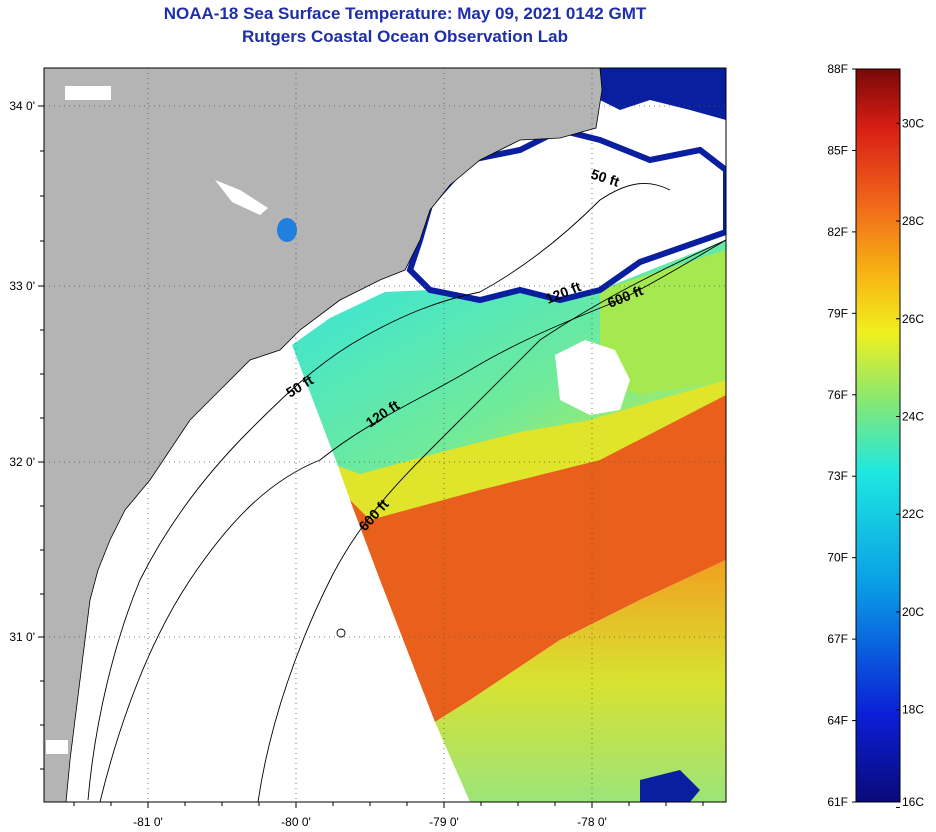 This screenshot has width=936, height=832. Describe the element at coordinates (913, 612) in the screenshot. I see `colorbar-celsius-label: 20C` at that location.